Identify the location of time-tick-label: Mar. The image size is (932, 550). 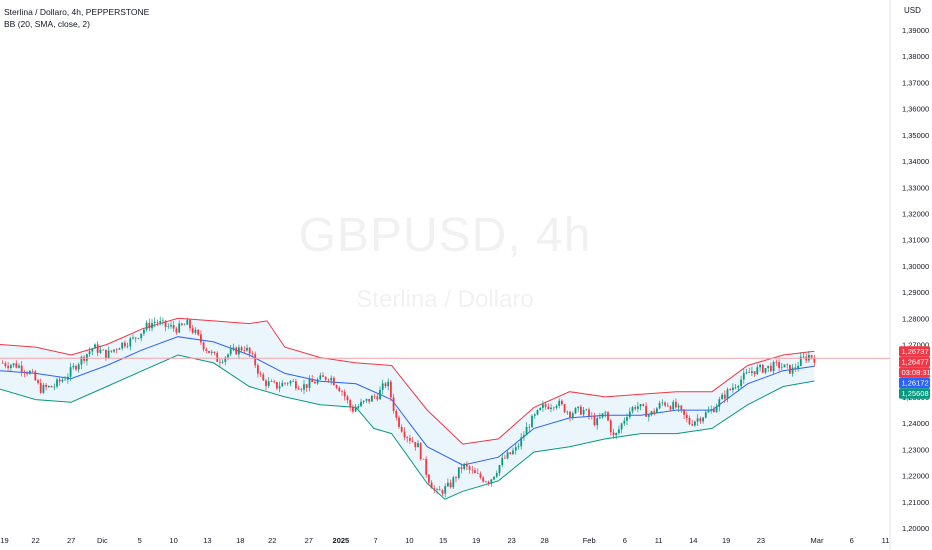
(817, 540).